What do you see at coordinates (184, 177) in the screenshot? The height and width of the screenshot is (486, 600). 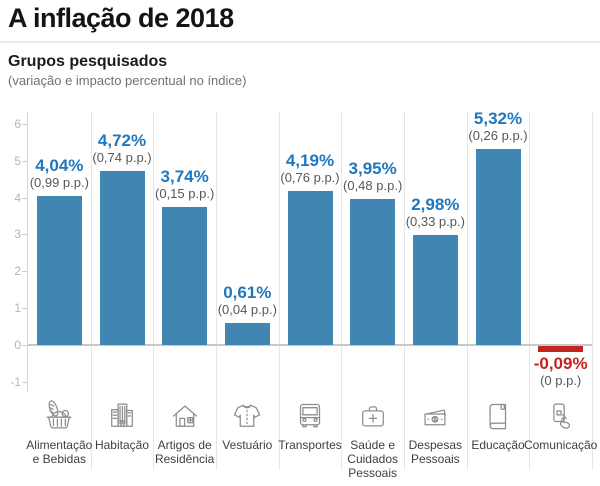 I see `value-percent: 3,74%` at bounding box center [184, 177].